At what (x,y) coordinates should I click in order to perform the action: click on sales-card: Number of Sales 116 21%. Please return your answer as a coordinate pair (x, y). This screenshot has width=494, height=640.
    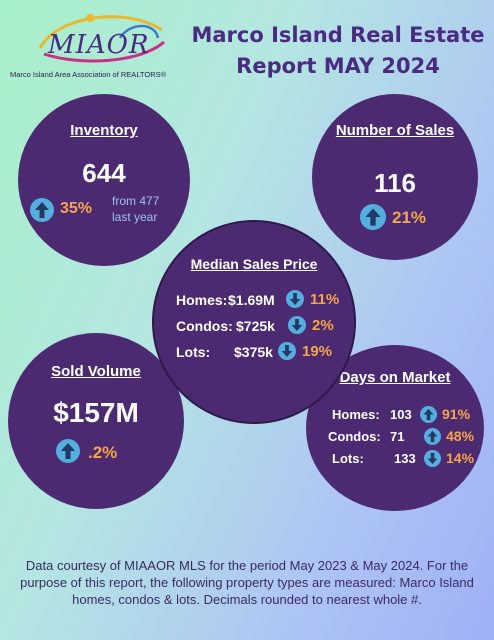
    Looking at the image, I should click on (395, 177).